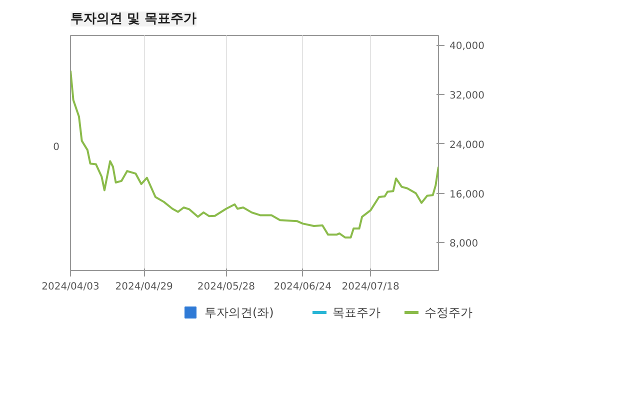 The width and height of the screenshot is (623, 395). What do you see at coordinates (303, 287) in the screenshot?
I see `x-tick-label: 2024/06/24` at bounding box center [303, 287].